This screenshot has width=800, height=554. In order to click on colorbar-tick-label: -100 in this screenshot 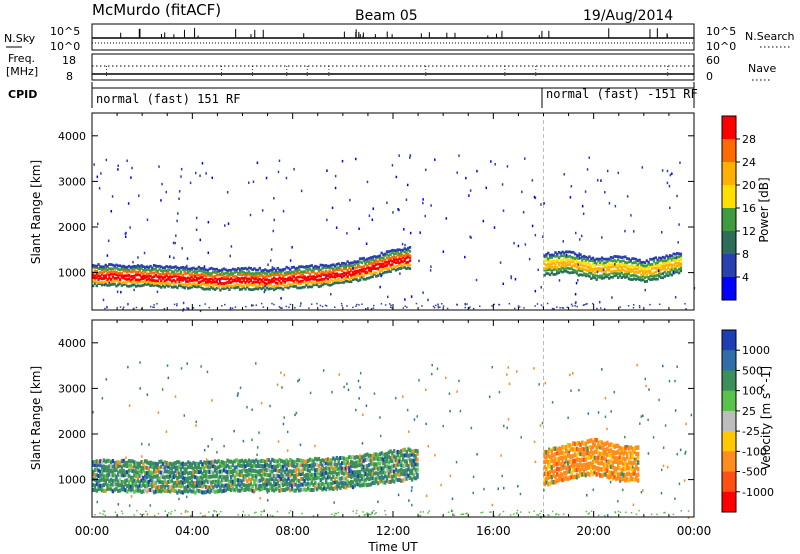, I will do `click(754, 451)`.